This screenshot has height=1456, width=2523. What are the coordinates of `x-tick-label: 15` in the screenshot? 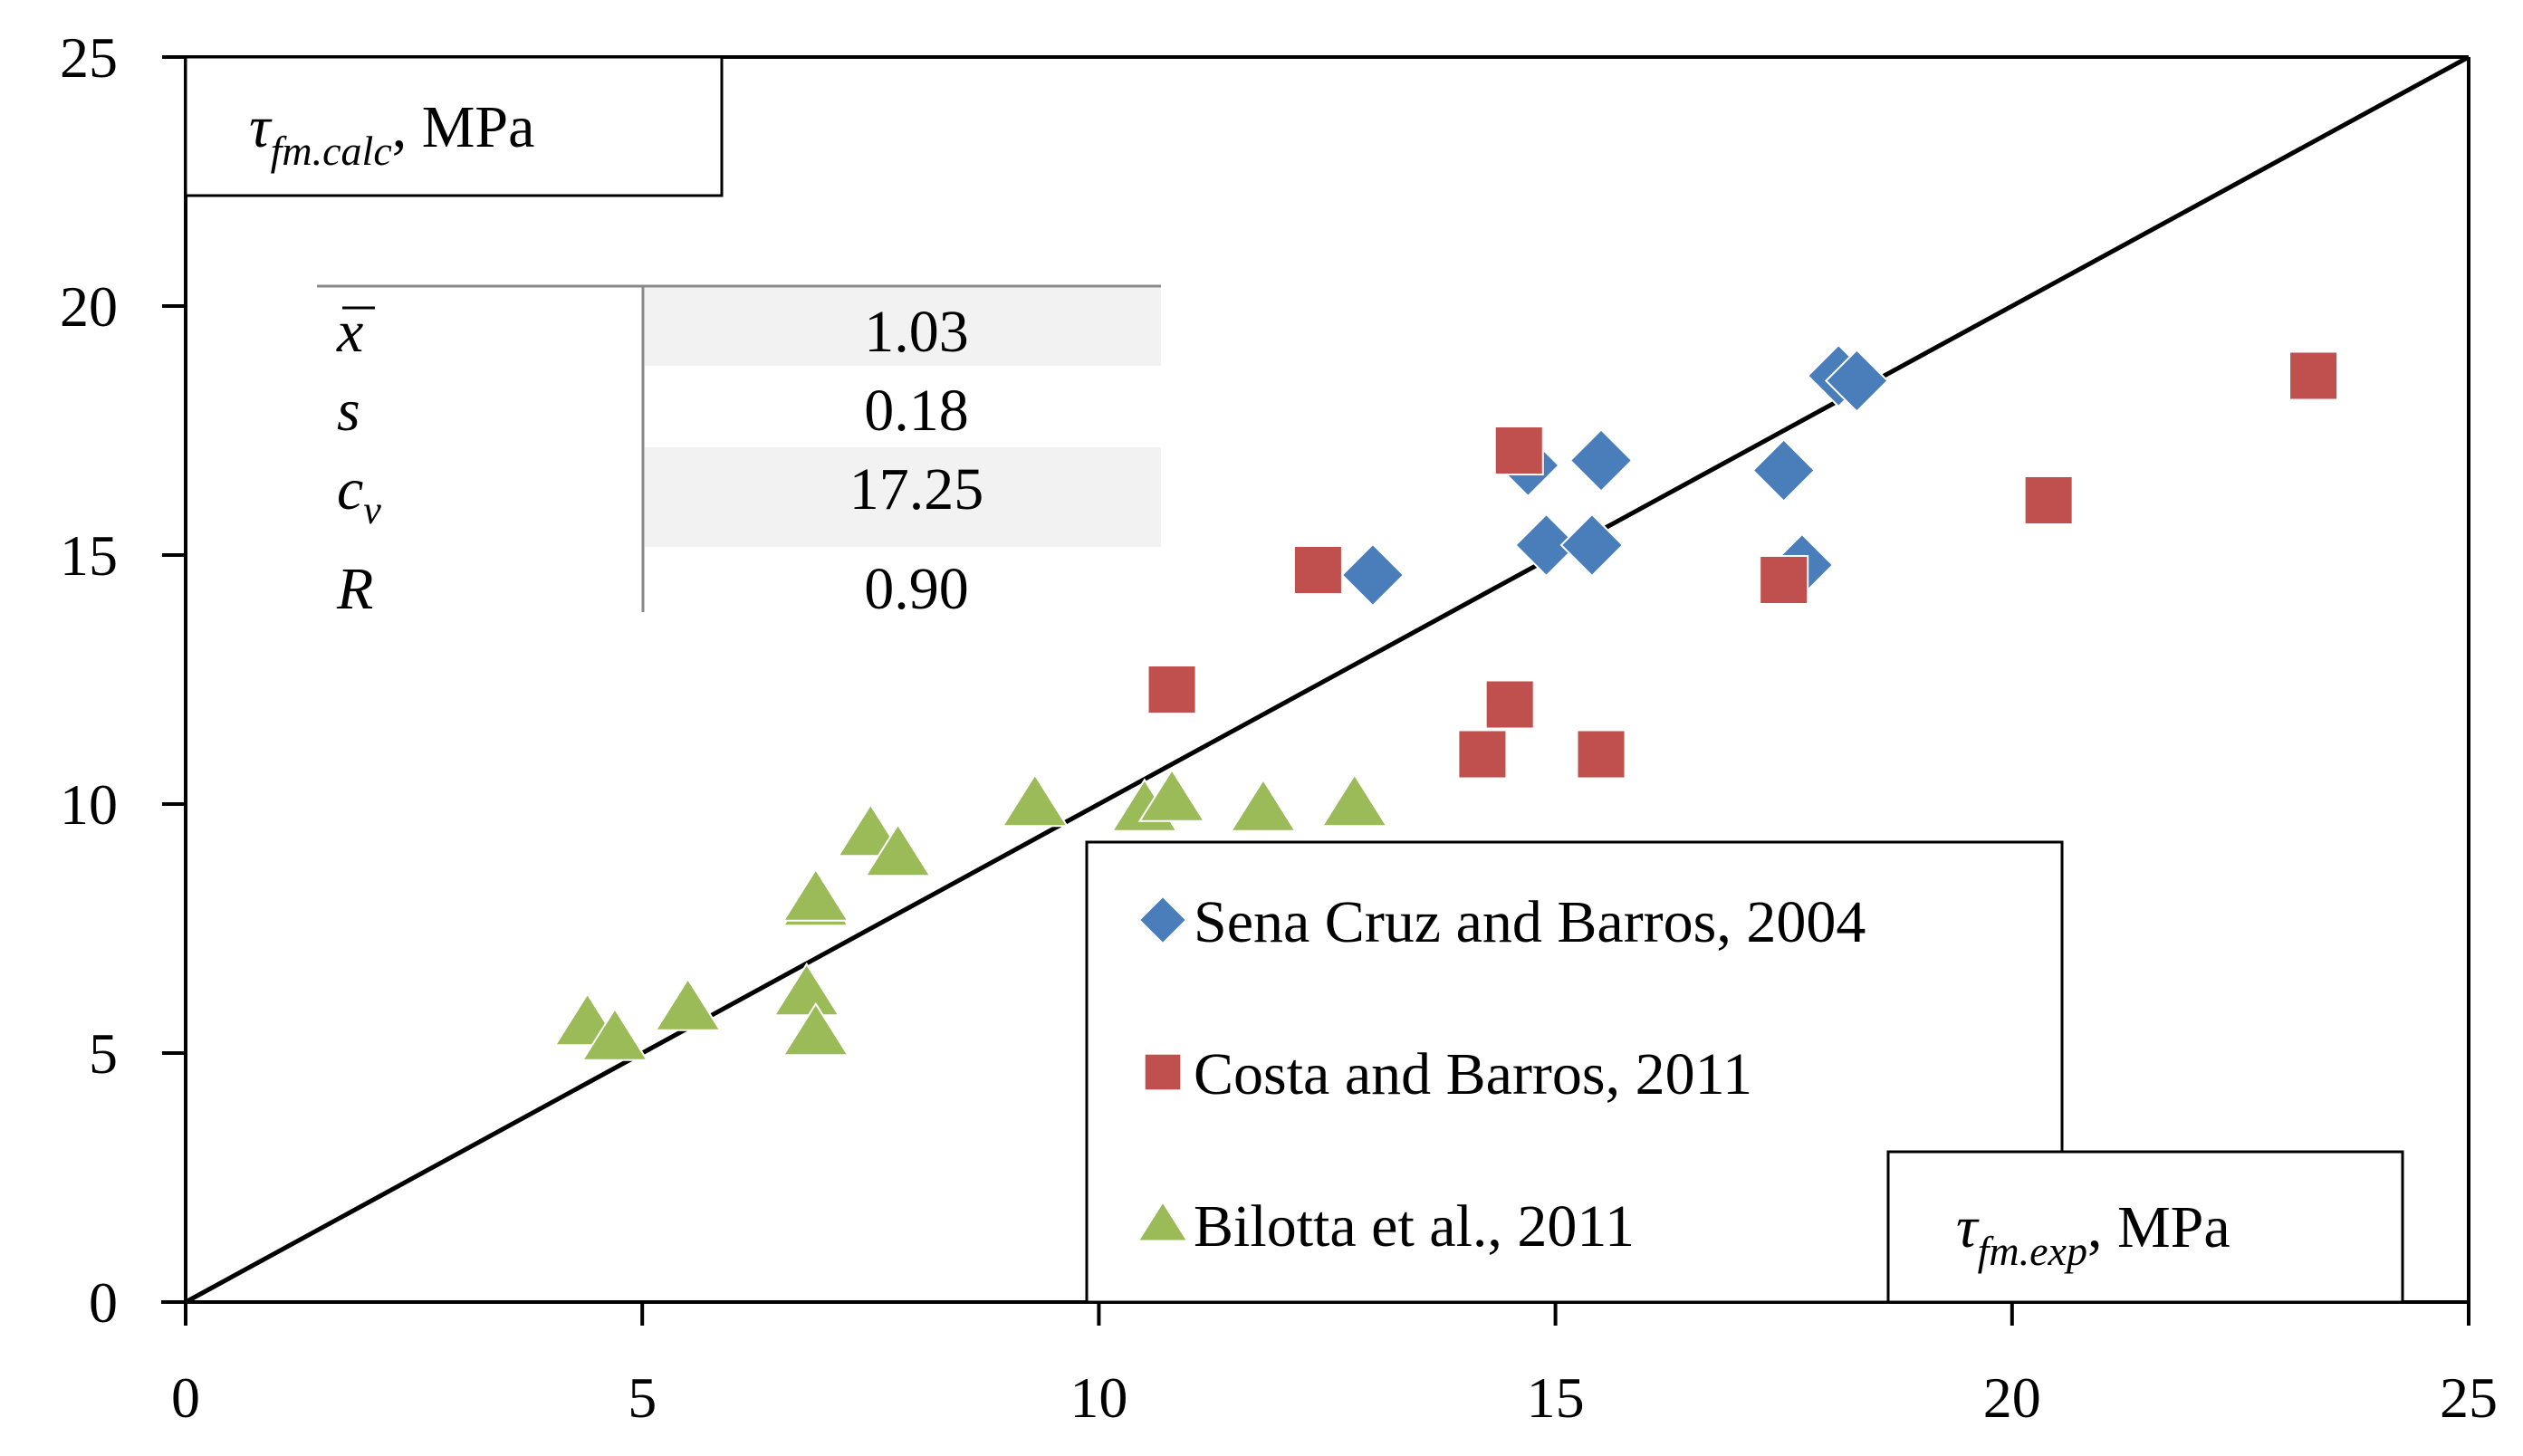 It's located at (1556, 1398).